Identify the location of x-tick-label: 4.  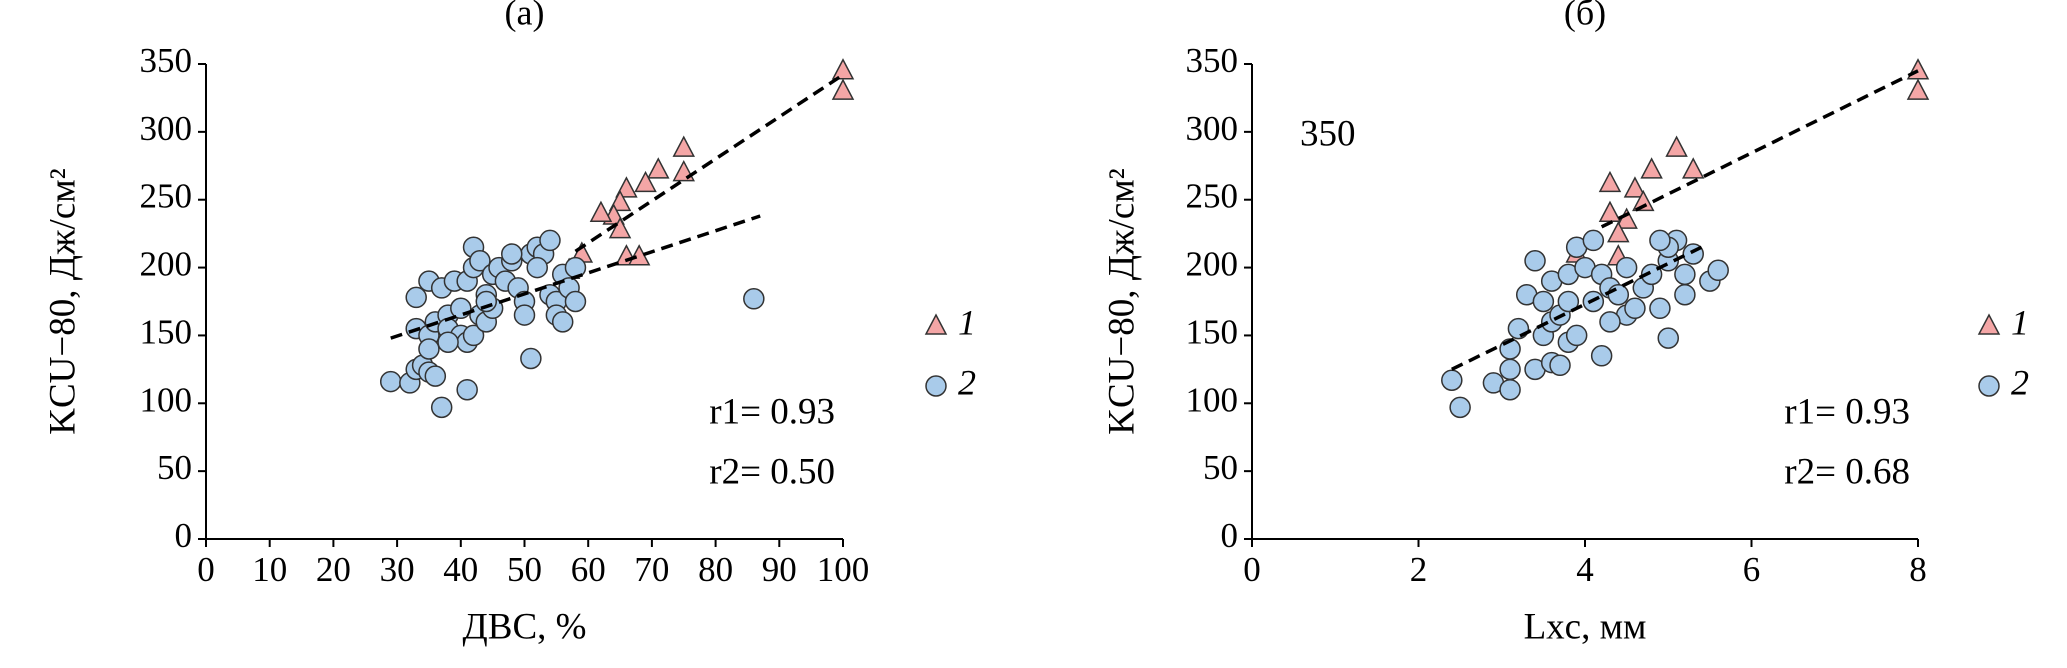
(1585, 569).